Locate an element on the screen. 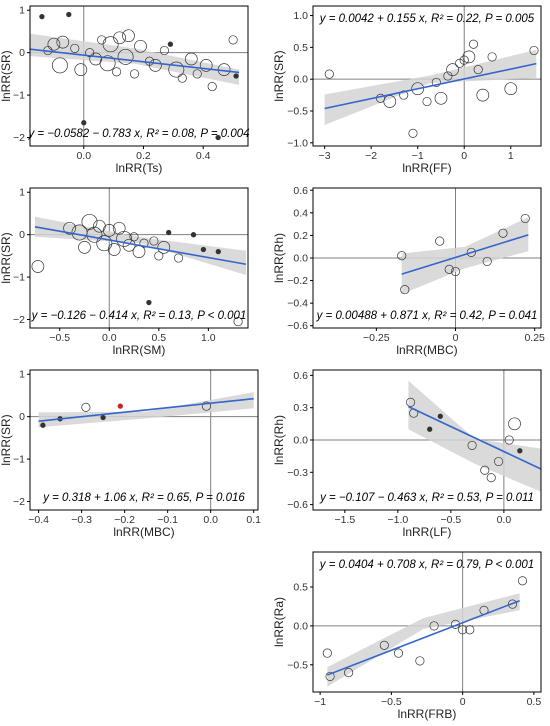 The image size is (550, 726). x-axis-label: lnRR(FF) is located at coordinates (426, 168).